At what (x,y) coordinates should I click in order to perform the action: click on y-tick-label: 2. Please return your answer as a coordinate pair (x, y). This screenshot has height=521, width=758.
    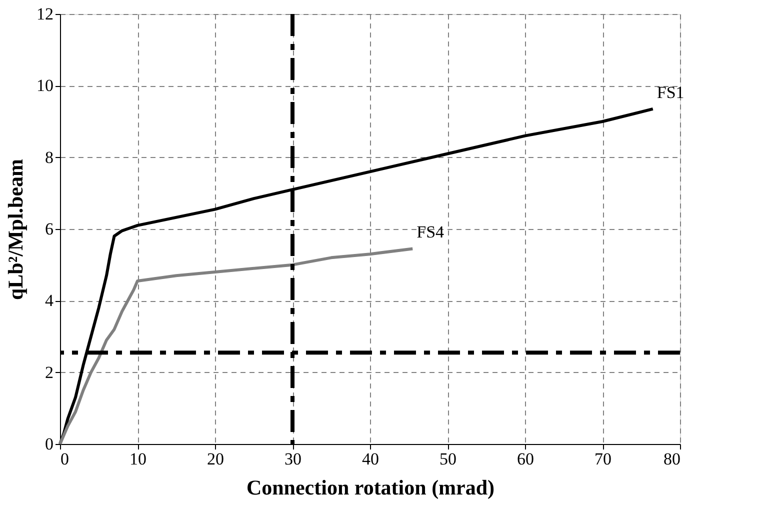
    Looking at the image, I should click on (49, 372).